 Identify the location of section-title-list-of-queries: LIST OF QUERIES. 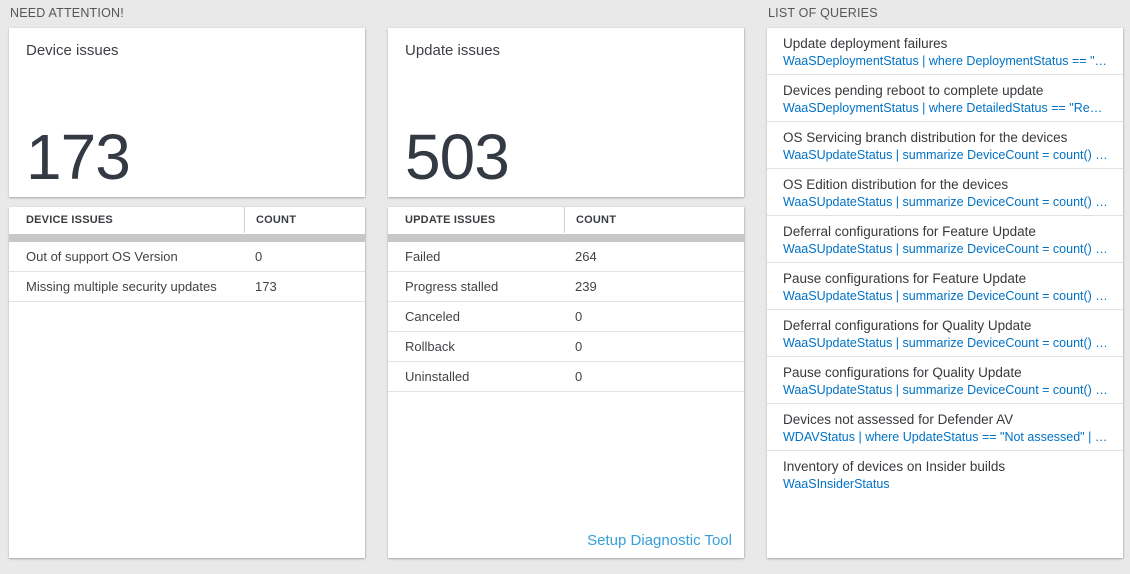
(823, 13).